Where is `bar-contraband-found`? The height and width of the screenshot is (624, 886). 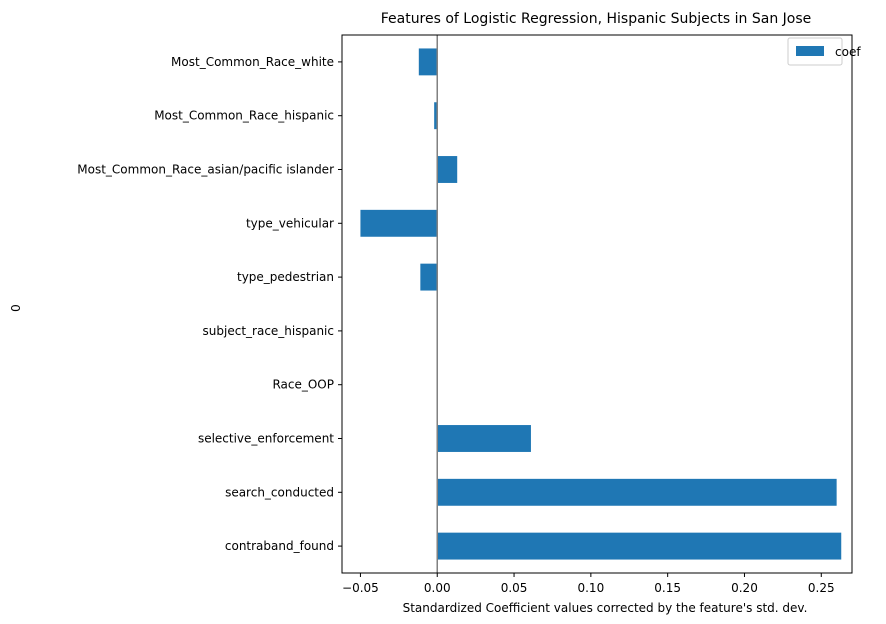
bar-contraband-found is located at coordinates (639, 546).